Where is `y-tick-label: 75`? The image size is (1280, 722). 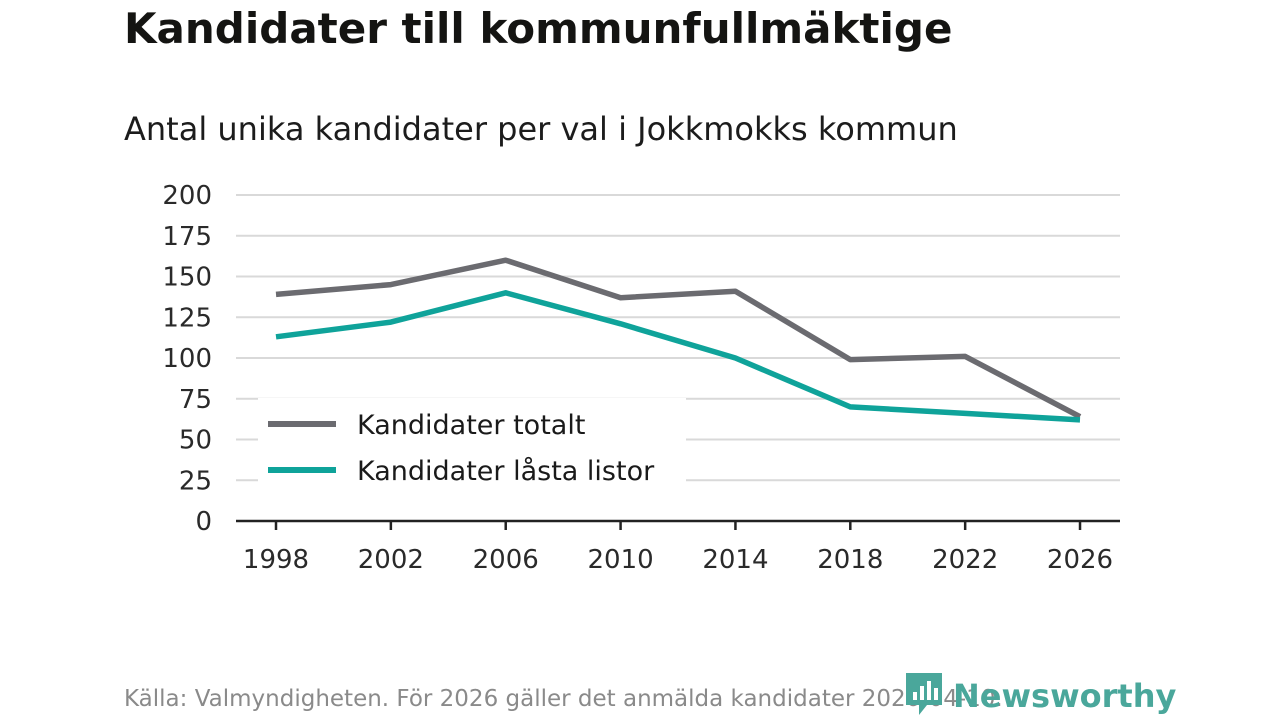
y-tick-label: 75 is located at coordinates (195, 400).